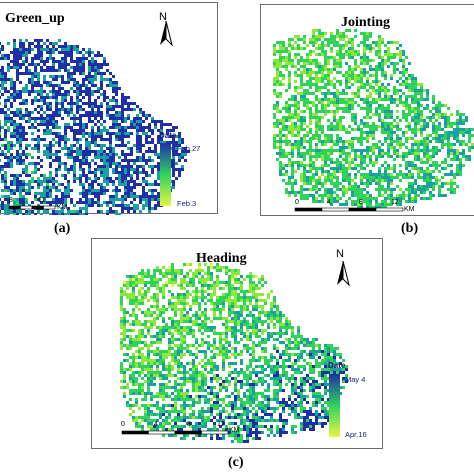 Image resolution: width=474 pixels, height=474 pixels. What do you see at coordinates (410, 228) in the screenshot?
I see `panel-caption: (b)` at bounding box center [410, 228].